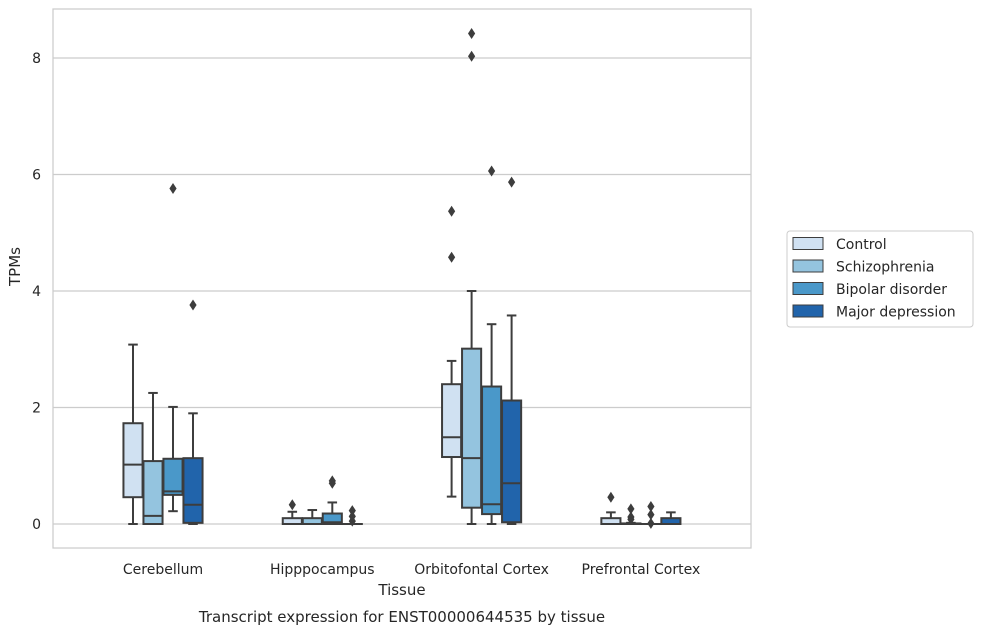 The width and height of the screenshot is (983, 634). I want to click on y-tick-label: 4, so click(36, 292).